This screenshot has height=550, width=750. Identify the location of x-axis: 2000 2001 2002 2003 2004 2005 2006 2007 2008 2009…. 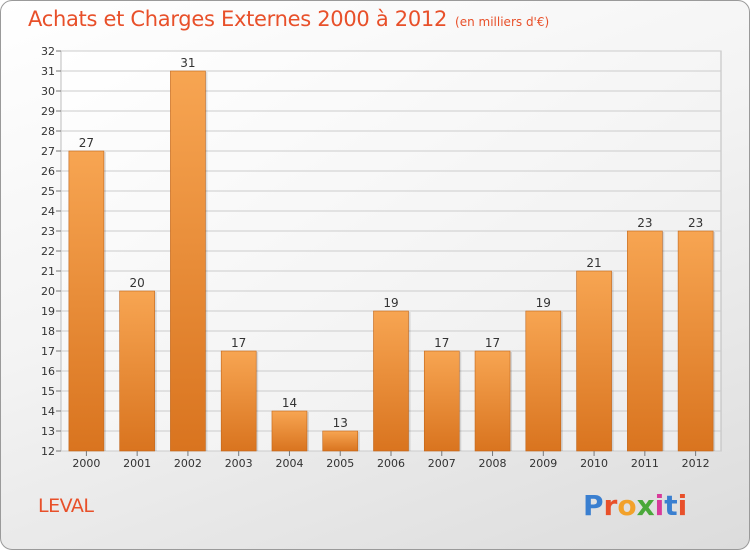
(391, 460).